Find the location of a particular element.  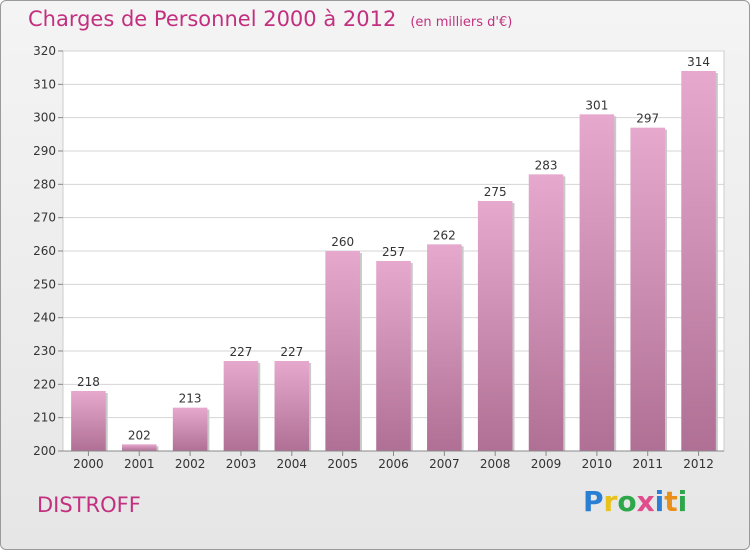

y-tick-label: 310 is located at coordinates (44, 84).